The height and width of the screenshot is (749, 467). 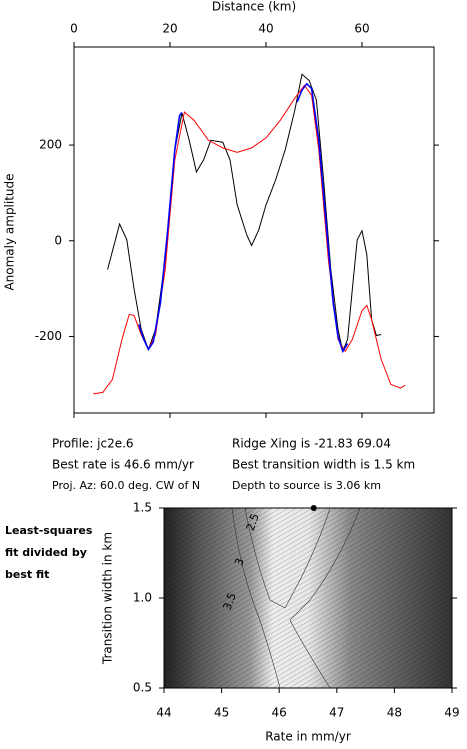 What do you see at coordinates (265, 29) in the screenshot?
I see `x-tick-label: 40` at bounding box center [265, 29].